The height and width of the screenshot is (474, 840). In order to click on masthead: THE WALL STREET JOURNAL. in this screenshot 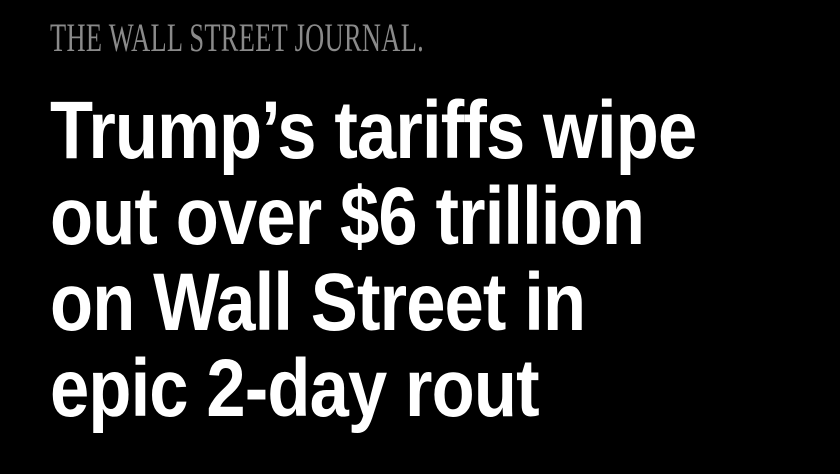, I will do `click(237, 37)`.